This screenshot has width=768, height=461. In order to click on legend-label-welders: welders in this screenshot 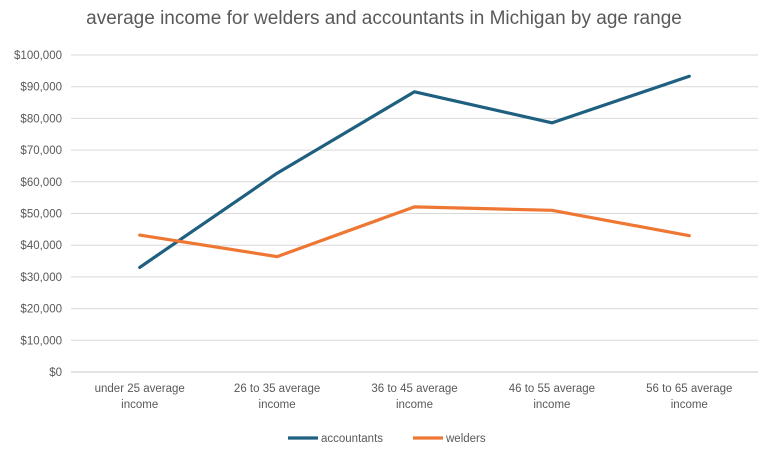, I will do `click(465, 439)`.